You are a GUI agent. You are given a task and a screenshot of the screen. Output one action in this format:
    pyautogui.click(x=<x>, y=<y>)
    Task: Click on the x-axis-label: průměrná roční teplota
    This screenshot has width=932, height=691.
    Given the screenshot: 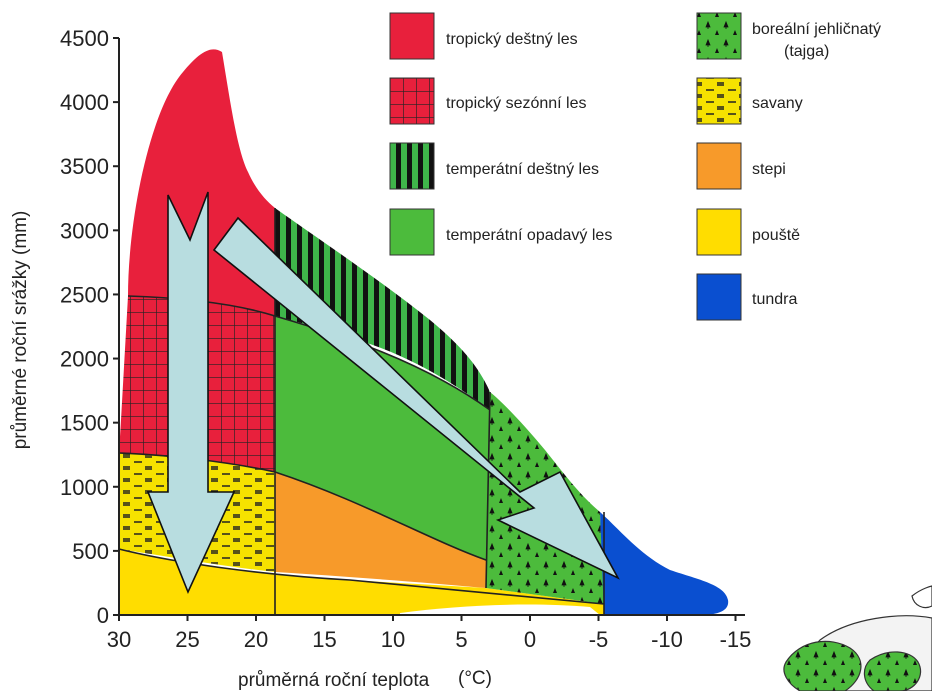 What is the action you would take?
    pyautogui.click(x=334, y=680)
    